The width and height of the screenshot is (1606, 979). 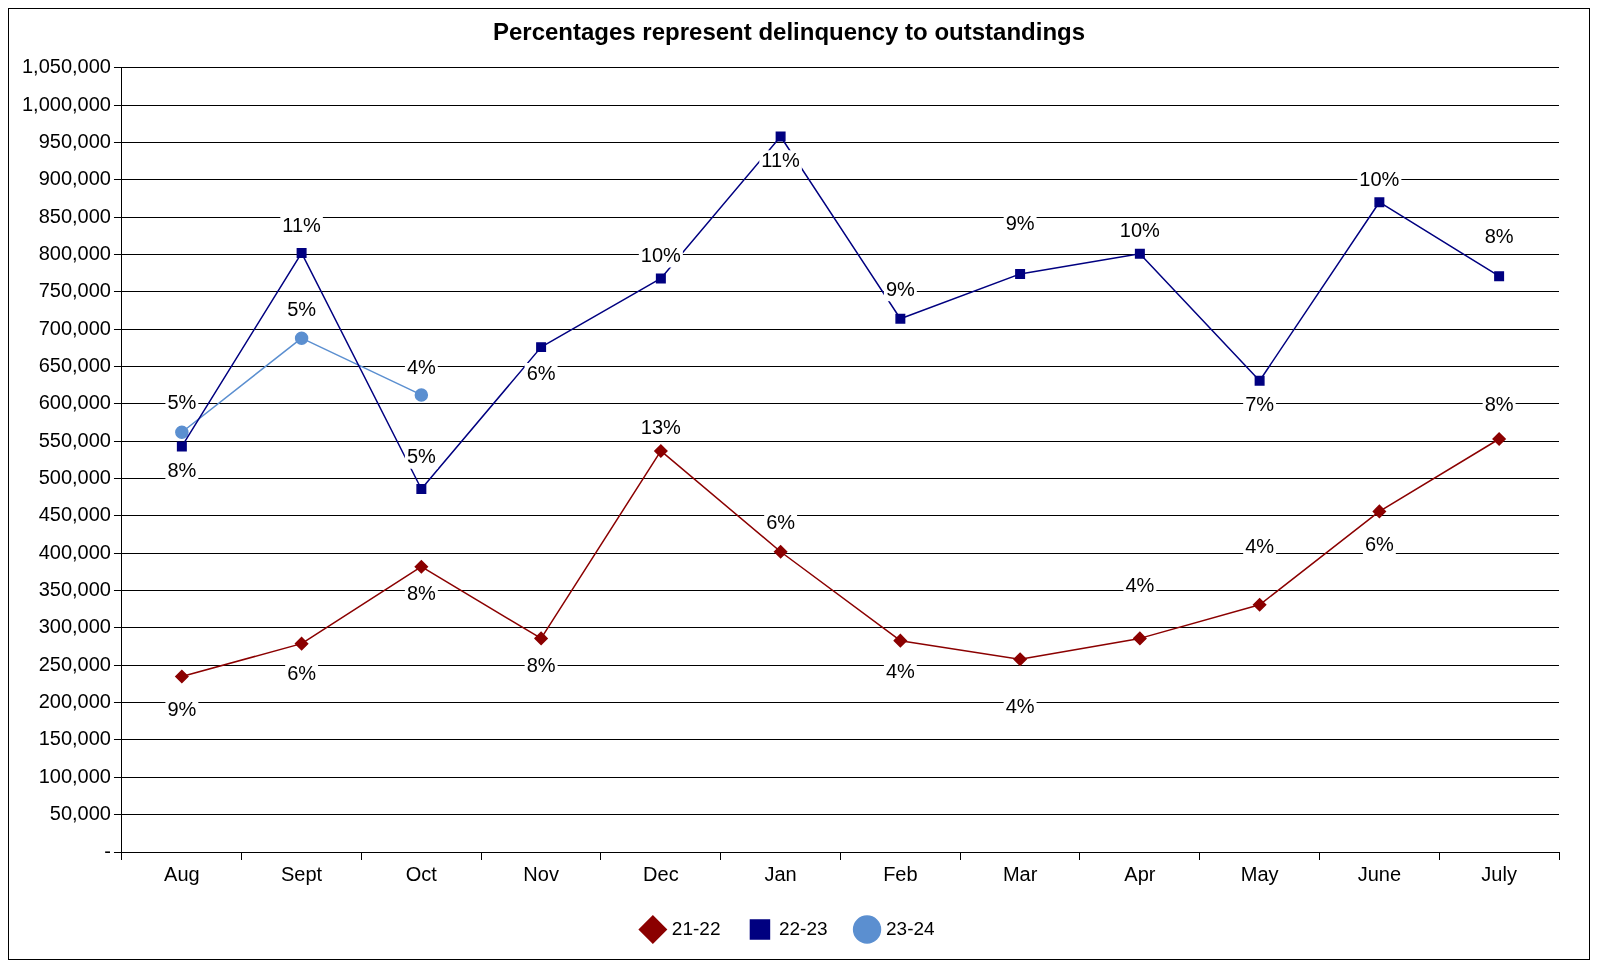 What do you see at coordinates (1140, 873) in the screenshot?
I see `x-tick-label: Apr` at bounding box center [1140, 873].